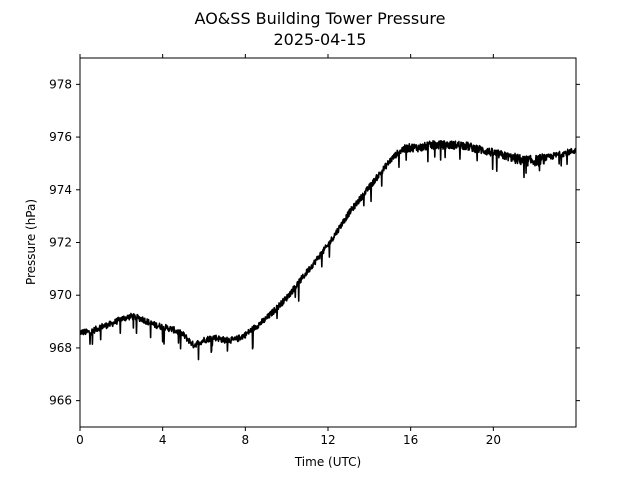 The image size is (640, 480). Describe the element at coordinates (246, 440) in the screenshot. I see `x-tick-label: 8` at that location.